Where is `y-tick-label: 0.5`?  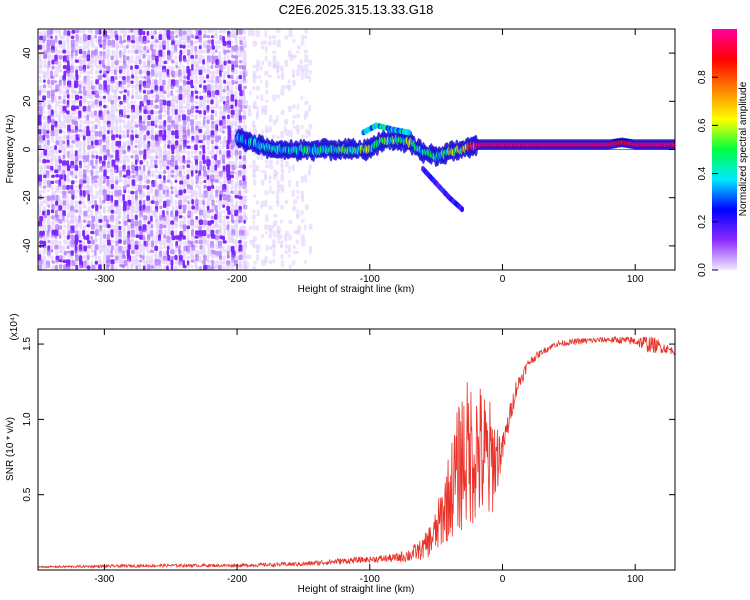
y-tick-label: 0.5 is located at coordinates (27, 494).